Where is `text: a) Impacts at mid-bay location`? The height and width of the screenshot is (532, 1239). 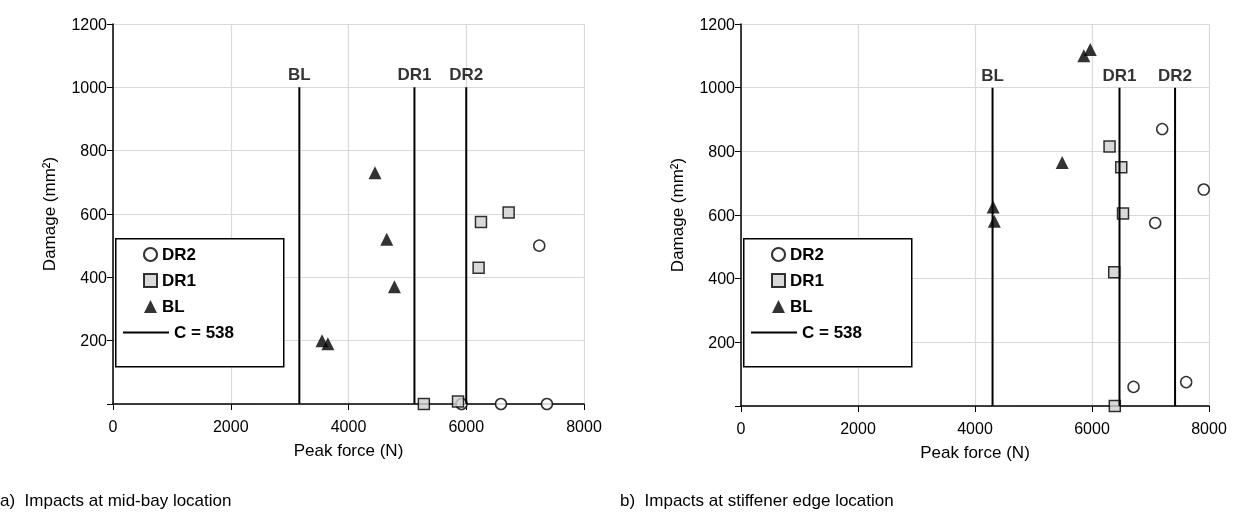 text: a) Impacts at mid-bay location is located at coordinates (116, 500).